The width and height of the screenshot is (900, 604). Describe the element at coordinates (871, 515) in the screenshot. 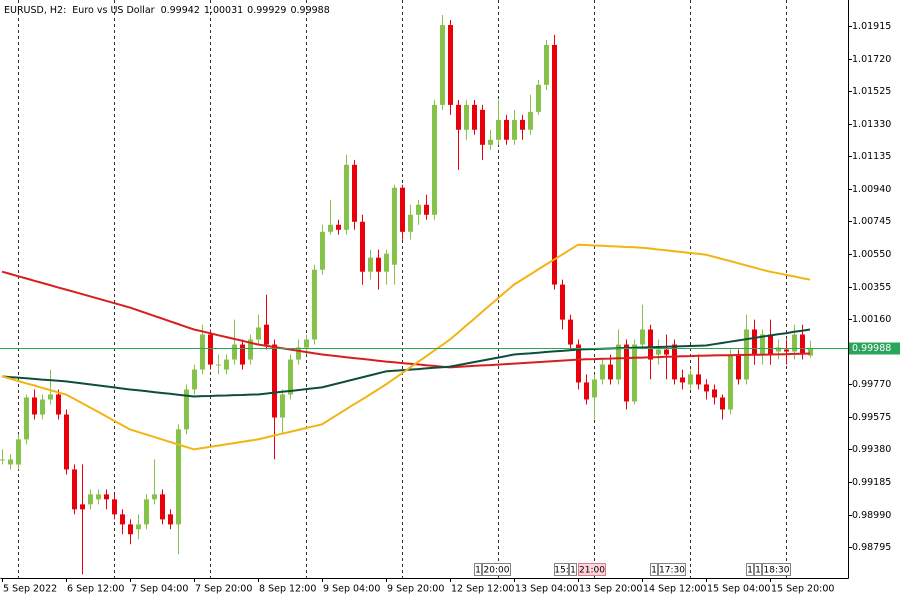

I see `y-tick-label: 0.98990` at that location.